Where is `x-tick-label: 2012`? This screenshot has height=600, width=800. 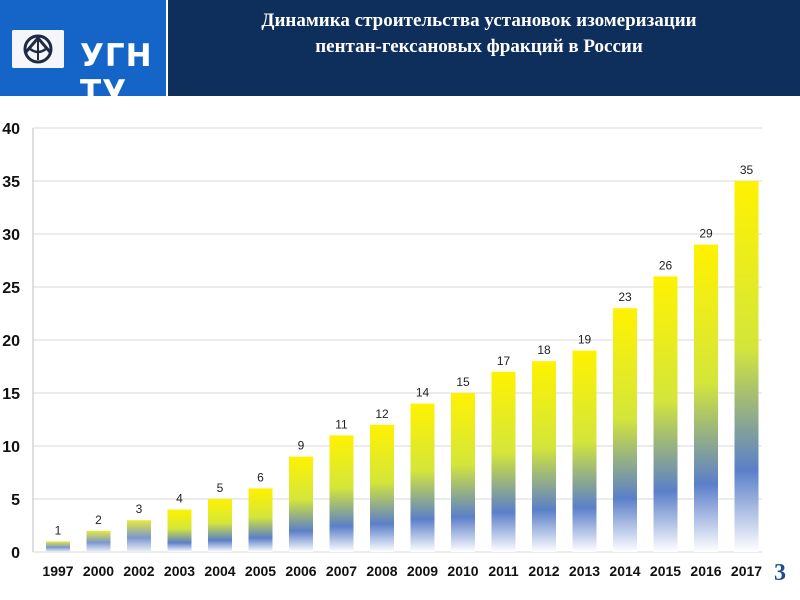 x-tick-label: 2012 is located at coordinates (543, 571).